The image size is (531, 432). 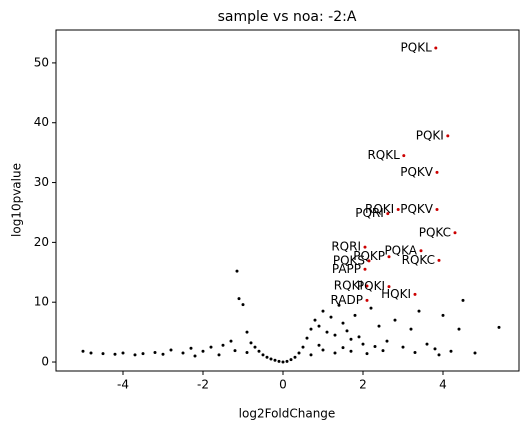 I want to click on x-axis-label: log2FoldChange, so click(x=287, y=414).